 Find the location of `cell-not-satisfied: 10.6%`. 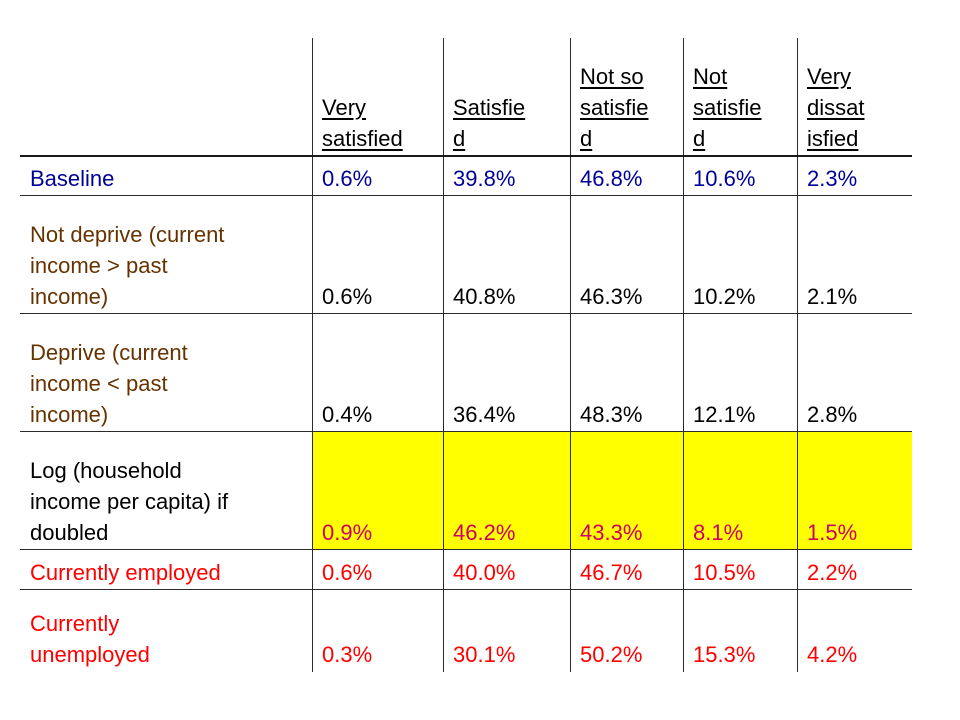

cell-not-satisfied: 10.6% is located at coordinates (740, 176).